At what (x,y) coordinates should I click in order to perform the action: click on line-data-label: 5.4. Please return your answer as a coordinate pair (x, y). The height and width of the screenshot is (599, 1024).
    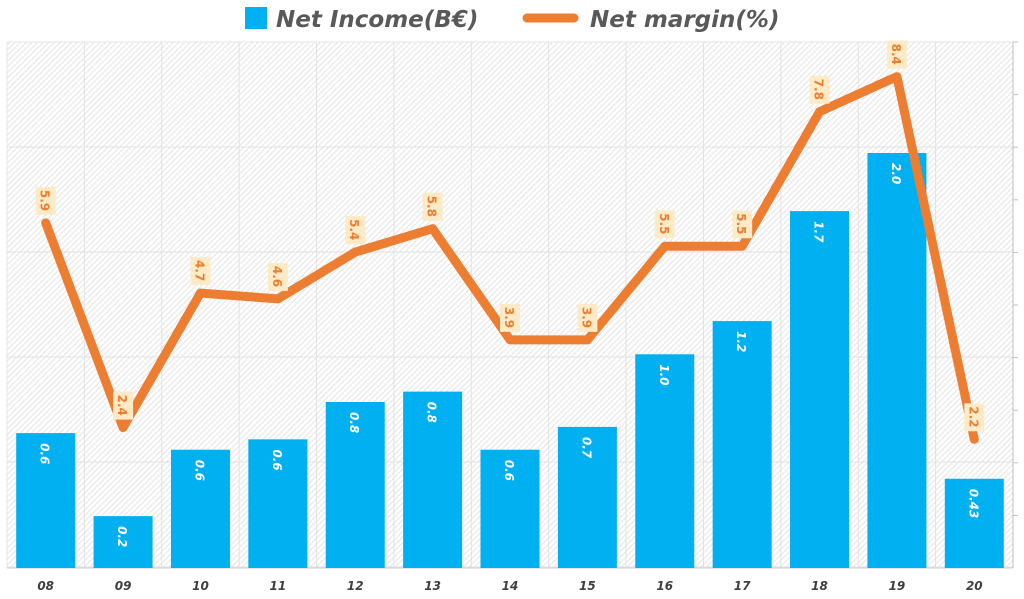
    Looking at the image, I should click on (354, 229).